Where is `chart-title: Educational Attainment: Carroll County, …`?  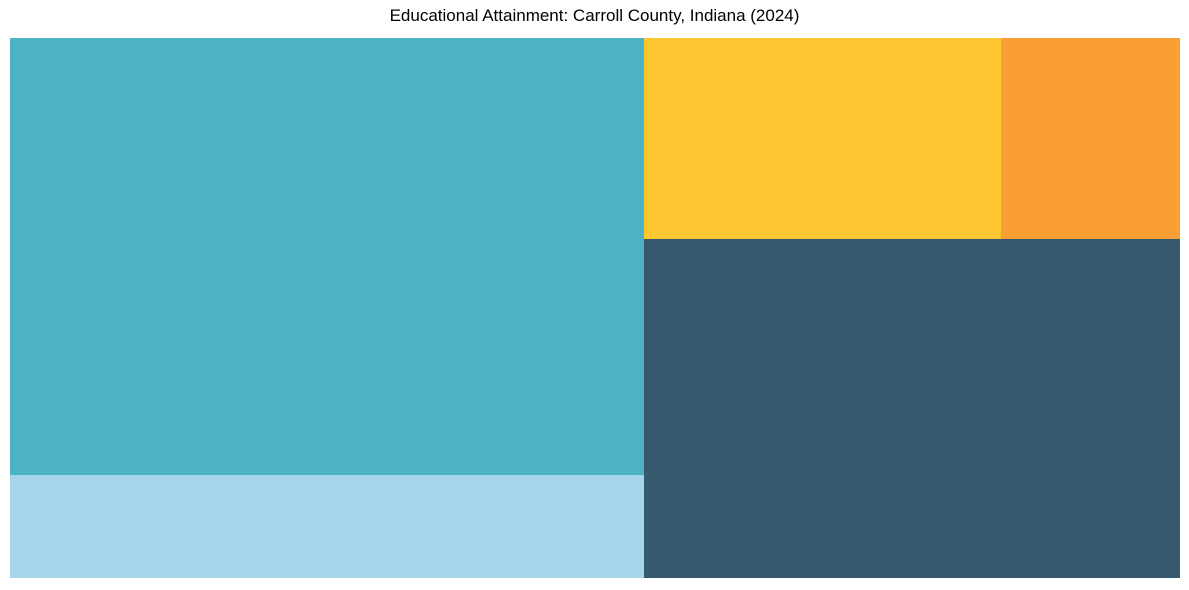
chart-title: Educational Attainment: Carroll County, … is located at coordinates (594, 15).